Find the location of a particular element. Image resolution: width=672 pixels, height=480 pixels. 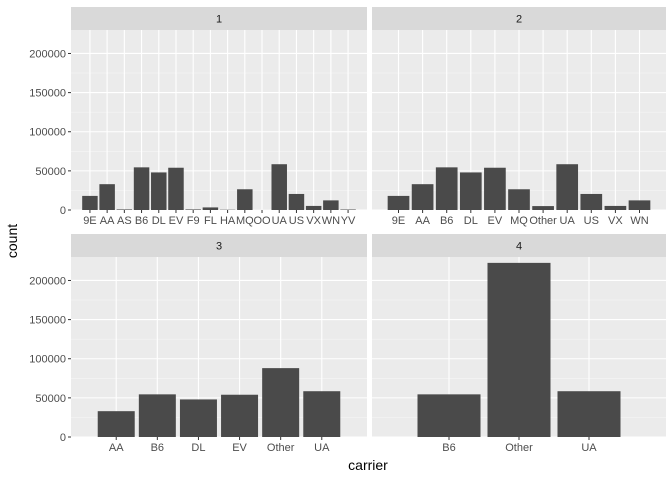

x-tick-label: OO is located at coordinates (262, 221).